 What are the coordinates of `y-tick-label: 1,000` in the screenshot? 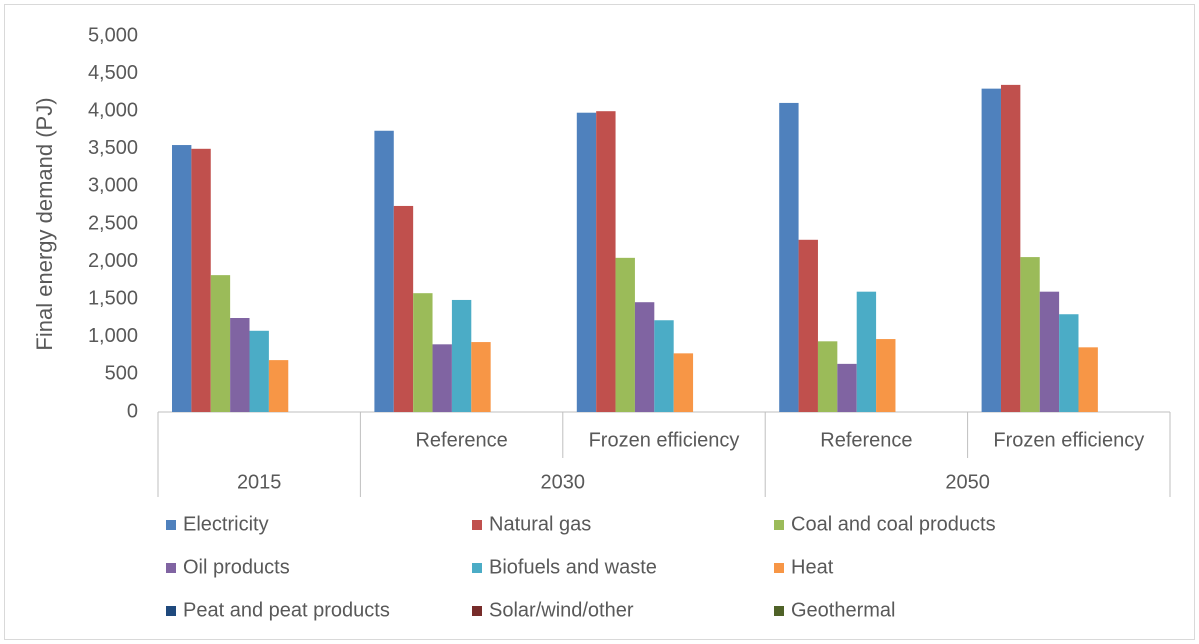 It's located at (113, 336).